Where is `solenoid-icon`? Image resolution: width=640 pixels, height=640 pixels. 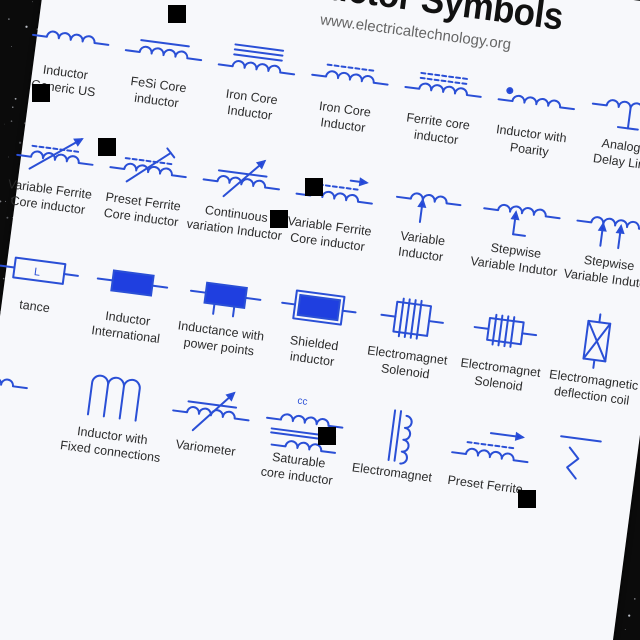 solenoid-icon is located at coordinates (412, 318).